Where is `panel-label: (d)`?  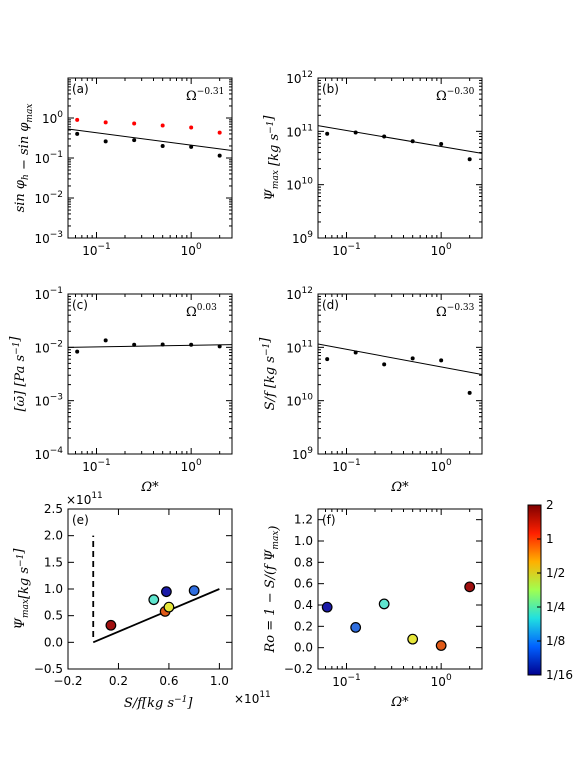 panel-label: (d) is located at coordinates (330, 305).